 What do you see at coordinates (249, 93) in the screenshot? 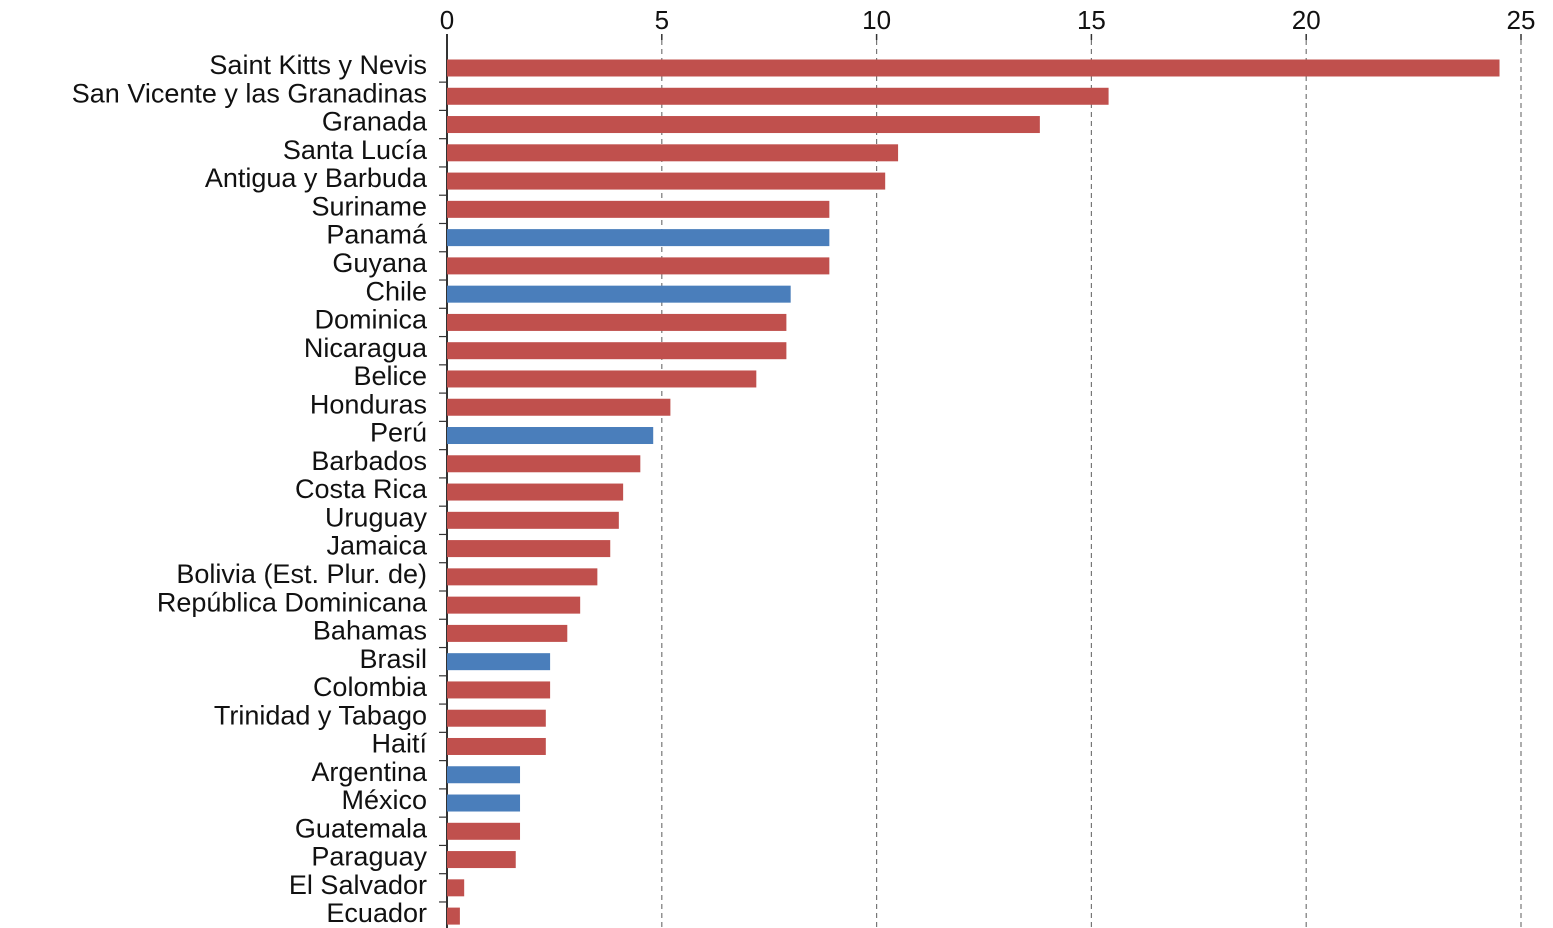
I see `y-tick-label: San Vicente y las Granadinas` at bounding box center [249, 93].